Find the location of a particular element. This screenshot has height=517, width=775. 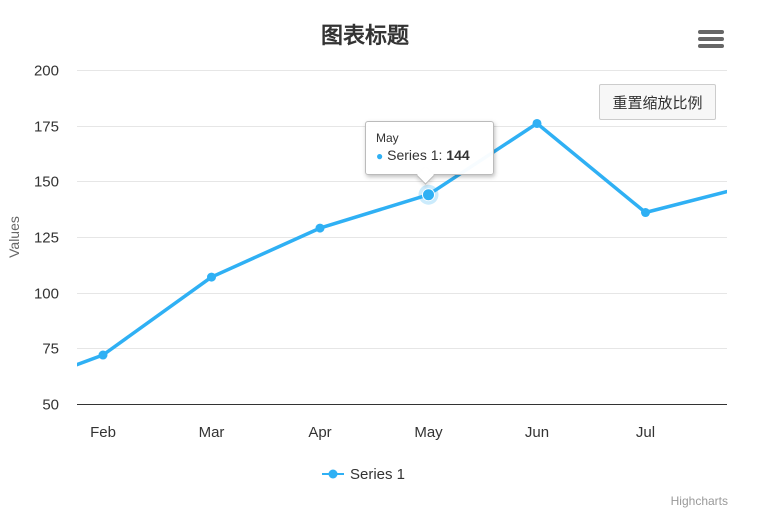

y-tick-label: 50 is located at coordinates (50, 405).